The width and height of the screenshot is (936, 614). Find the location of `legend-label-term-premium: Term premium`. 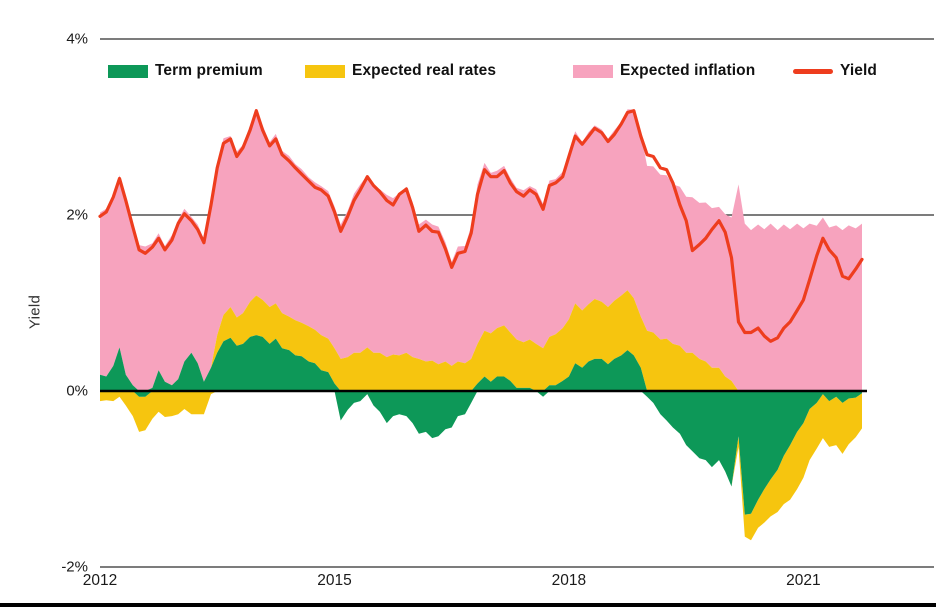

legend-label-term-premium: Term premium is located at coordinates (209, 70).